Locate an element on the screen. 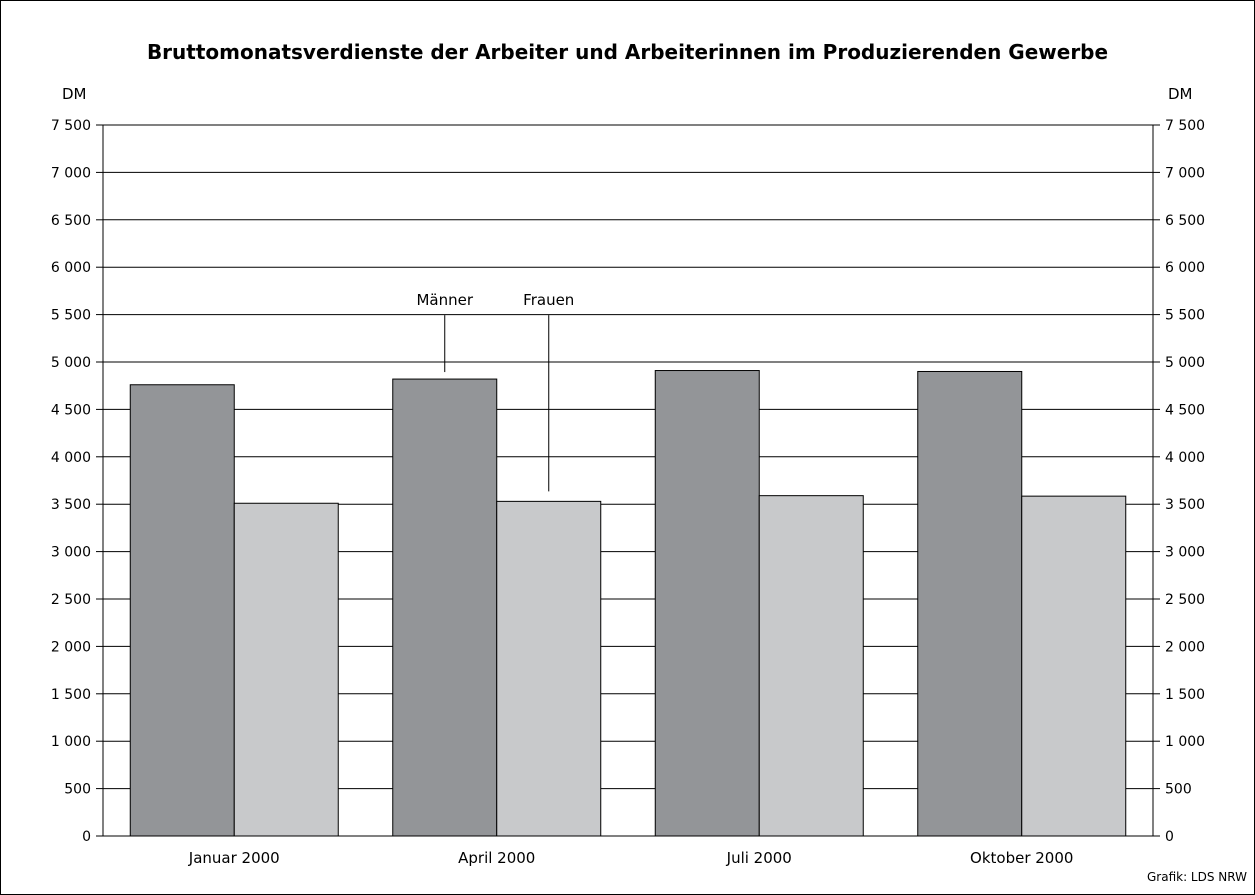  y-tick-label-right: 500 is located at coordinates (1178, 790).